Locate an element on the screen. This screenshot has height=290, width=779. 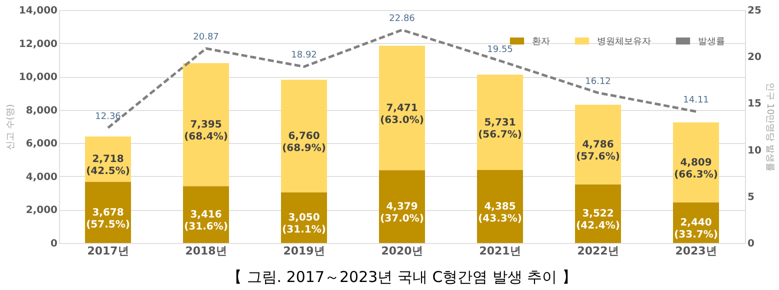
data-label: 20.87 is located at coordinates (206, 37).